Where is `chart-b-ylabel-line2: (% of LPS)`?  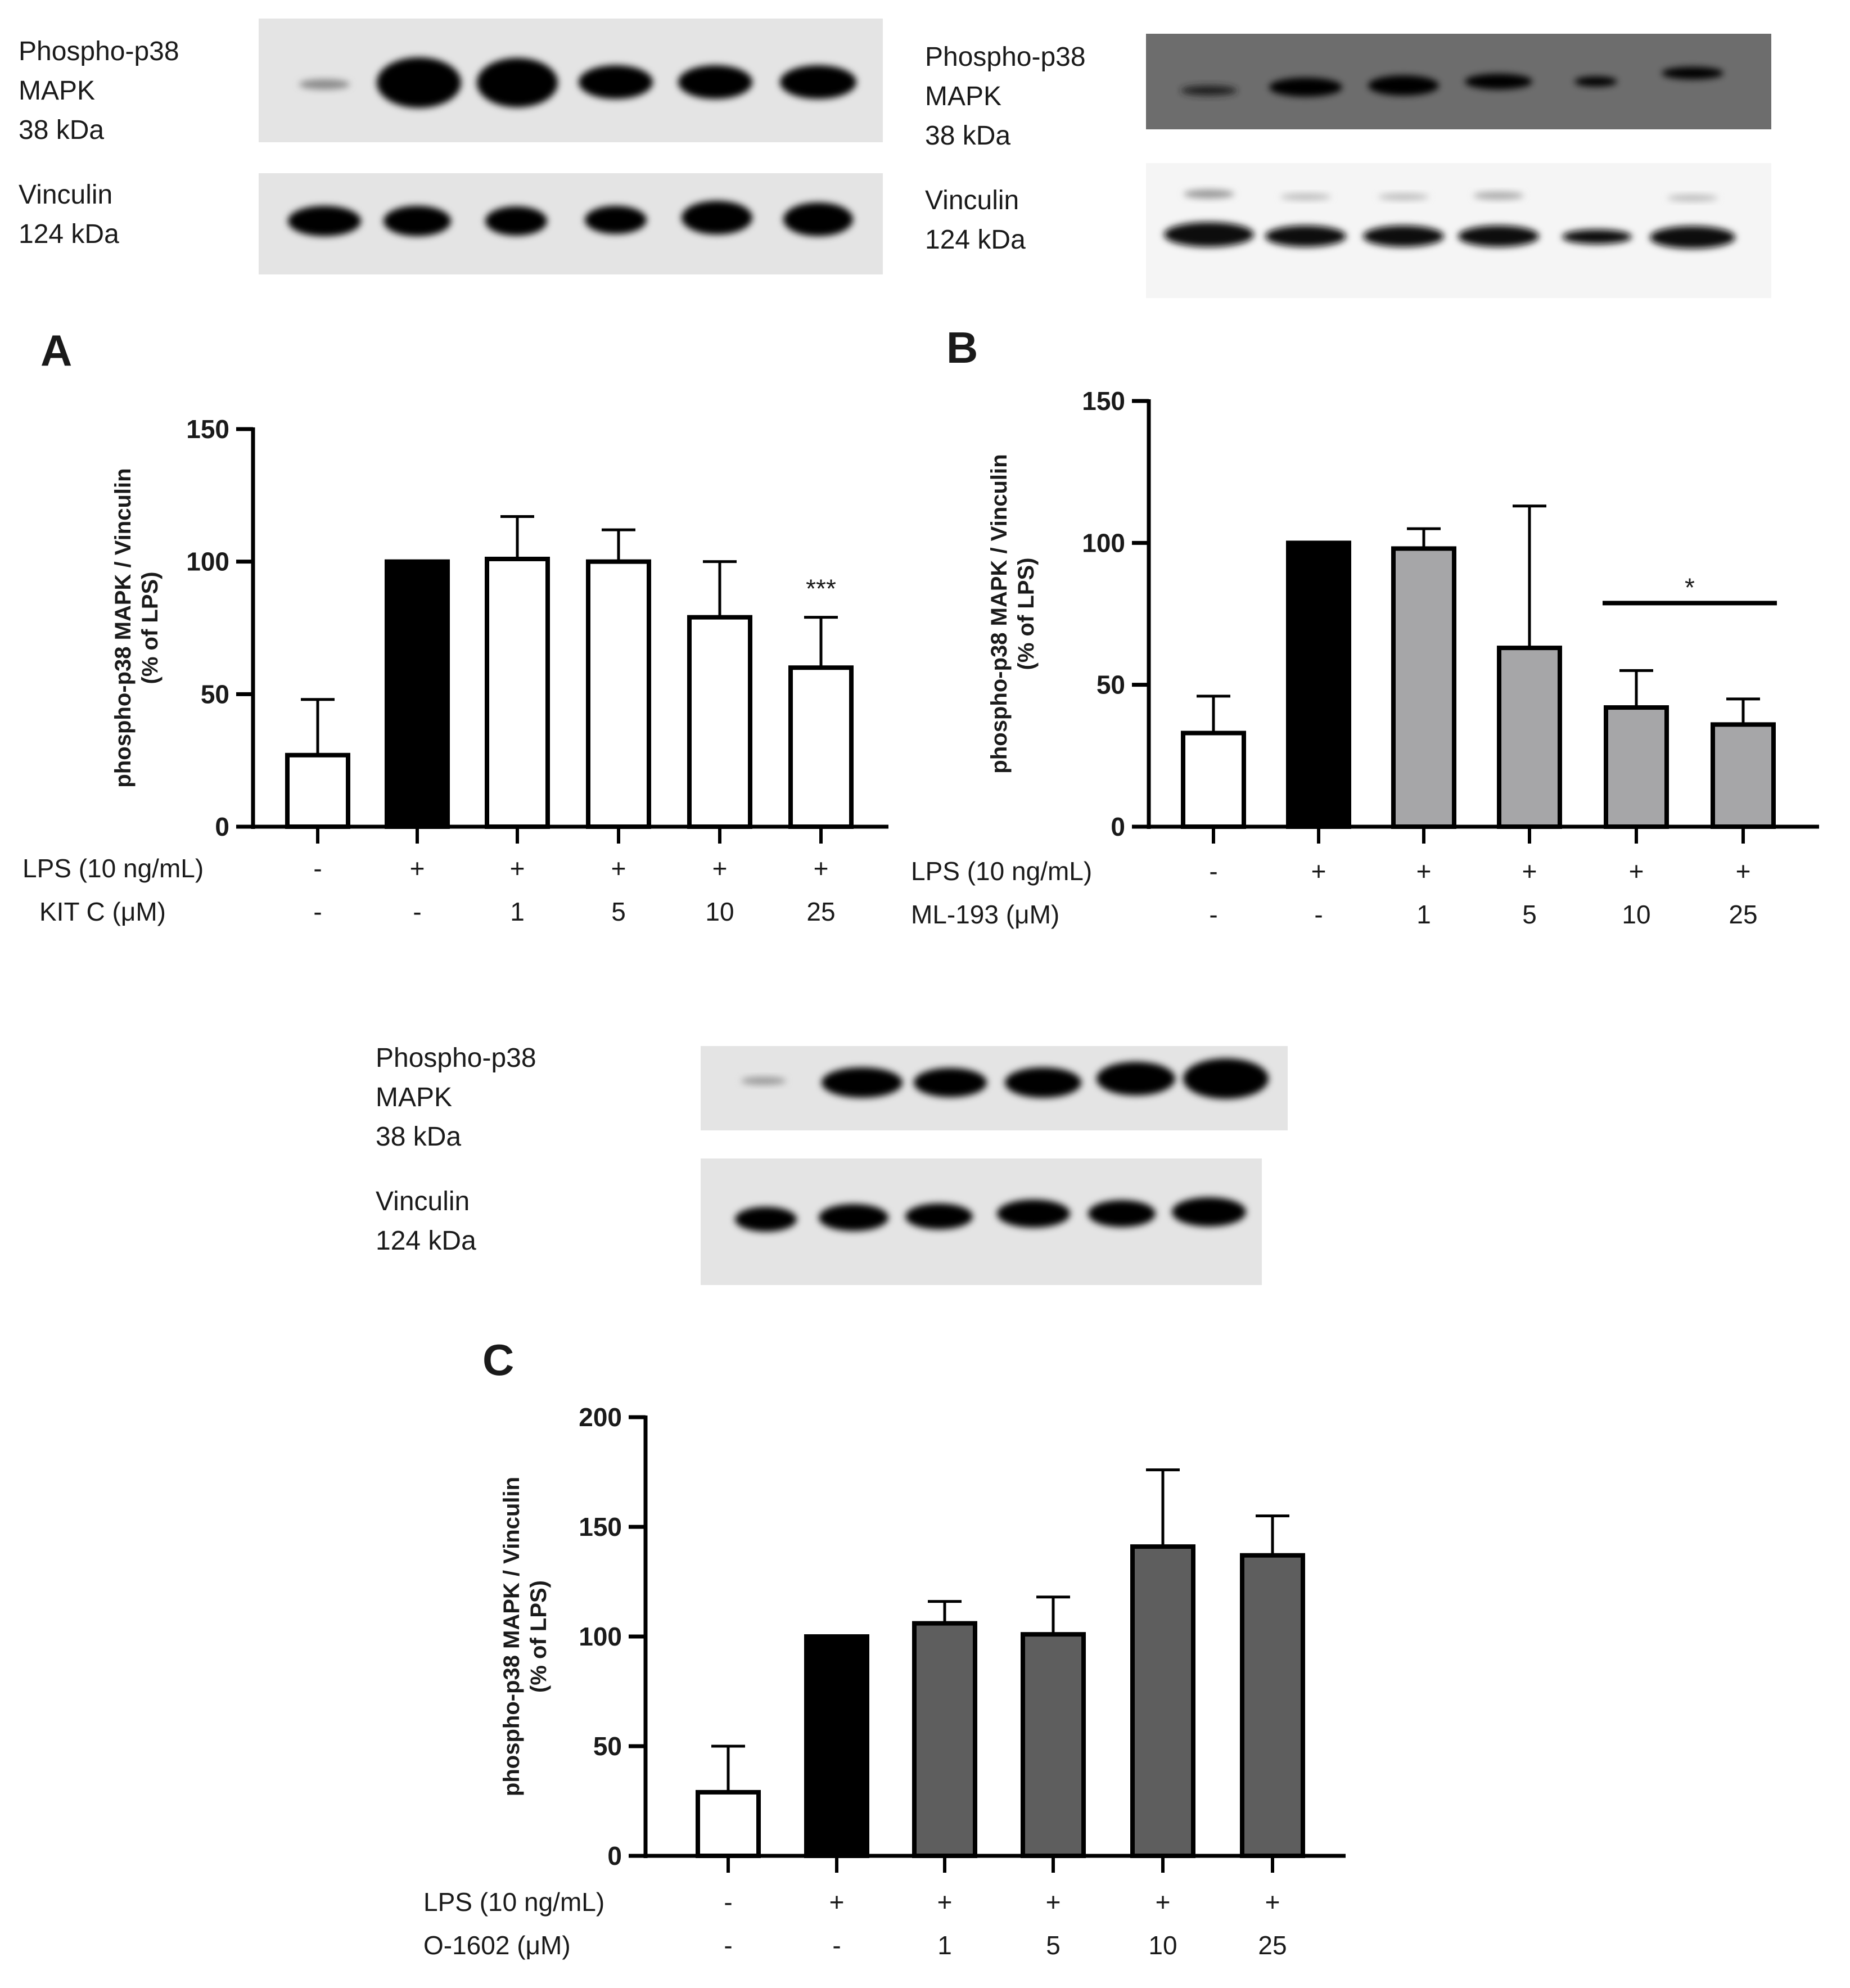 chart-b-ylabel-line2: (% of LPS) is located at coordinates (1027, 614).